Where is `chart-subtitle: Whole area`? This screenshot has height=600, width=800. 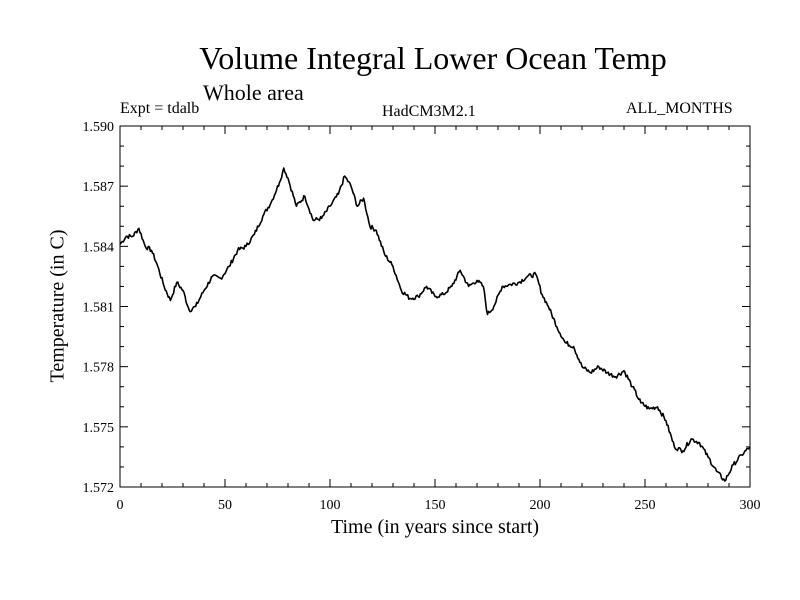
chart-subtitle: Whole area is located at coordinates (253, 92).